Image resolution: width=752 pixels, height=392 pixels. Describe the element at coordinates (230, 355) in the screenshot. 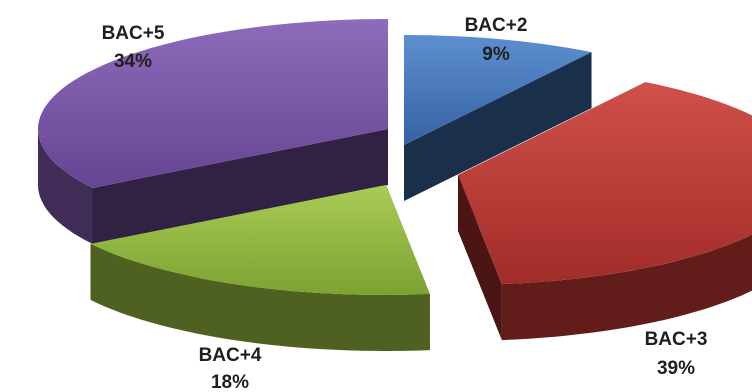

I see `slice-label-bac4-category: BAC+4` at that location.